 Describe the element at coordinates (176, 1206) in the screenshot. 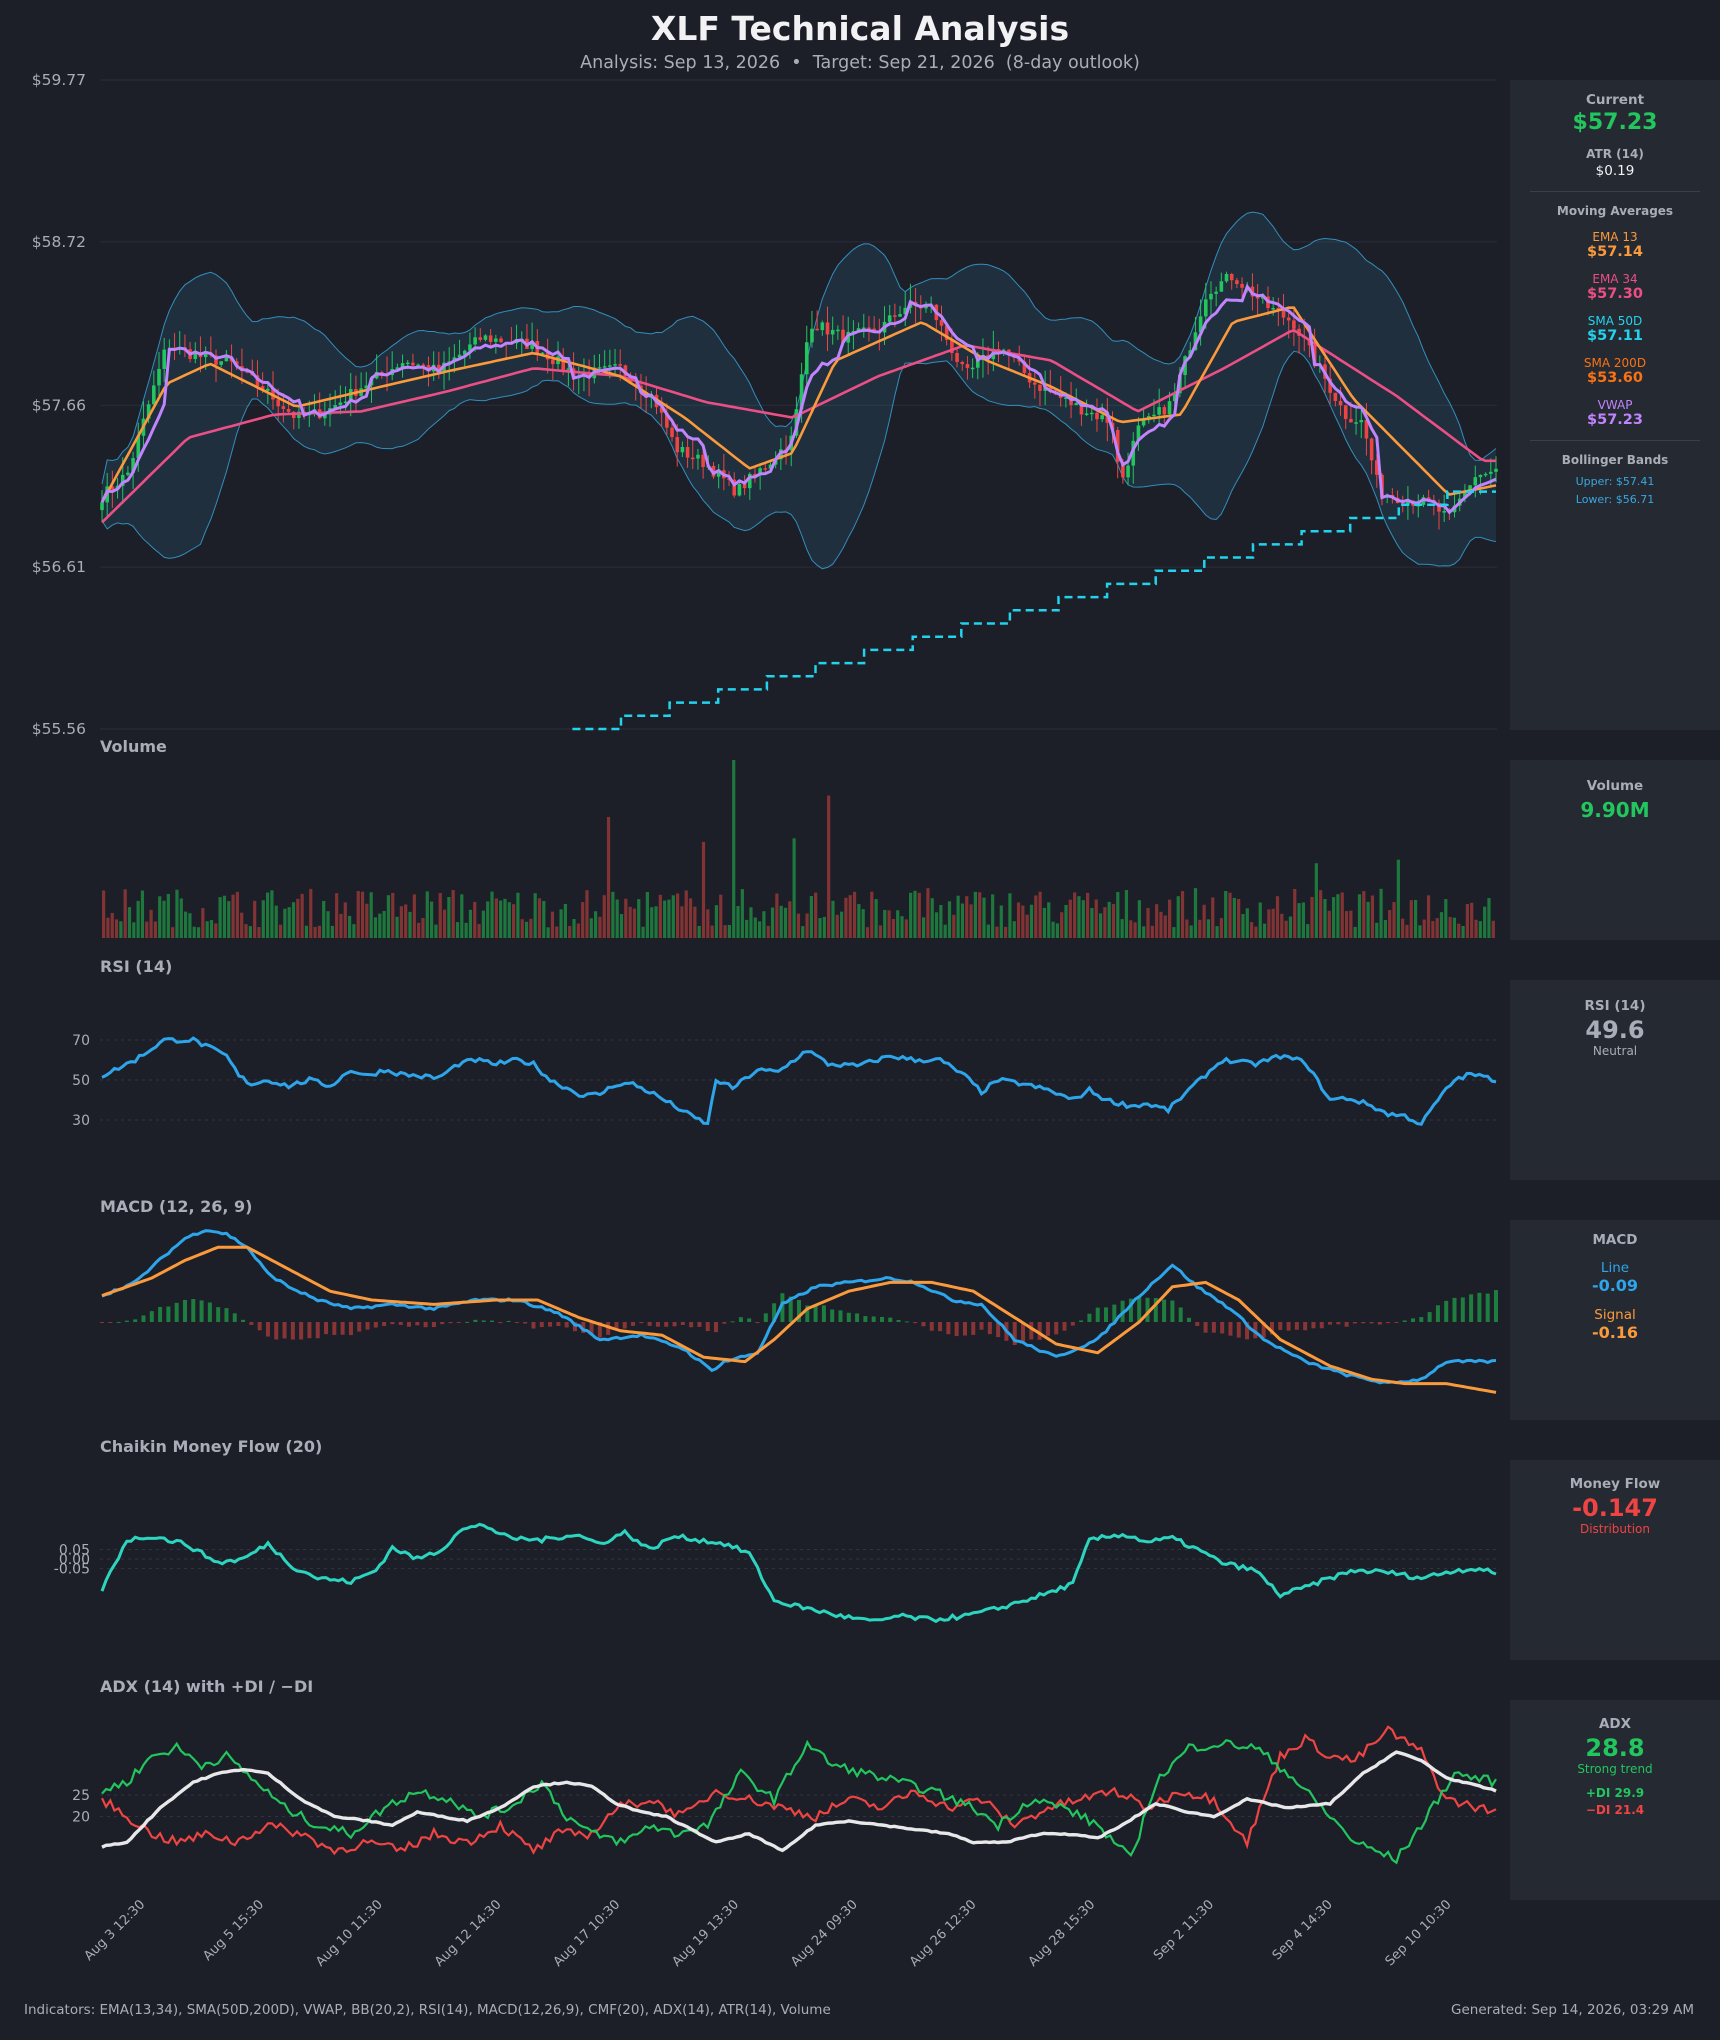

I see `macd-section-title: MACD (12, 26, 9)` at that location.